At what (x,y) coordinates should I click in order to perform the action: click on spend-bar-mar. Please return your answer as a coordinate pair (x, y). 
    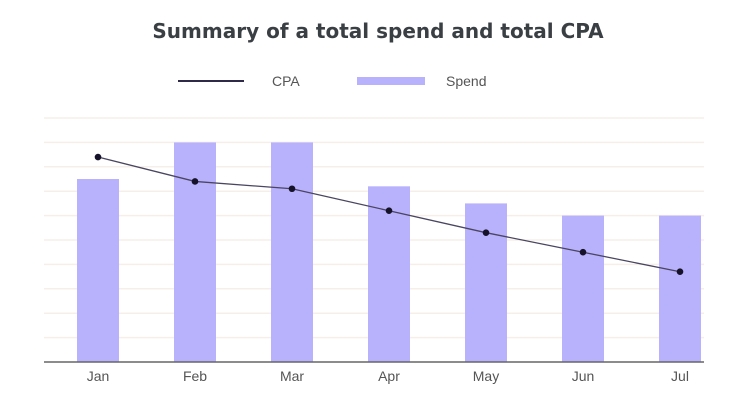
    Looking at the image, I should click on (292, 252).